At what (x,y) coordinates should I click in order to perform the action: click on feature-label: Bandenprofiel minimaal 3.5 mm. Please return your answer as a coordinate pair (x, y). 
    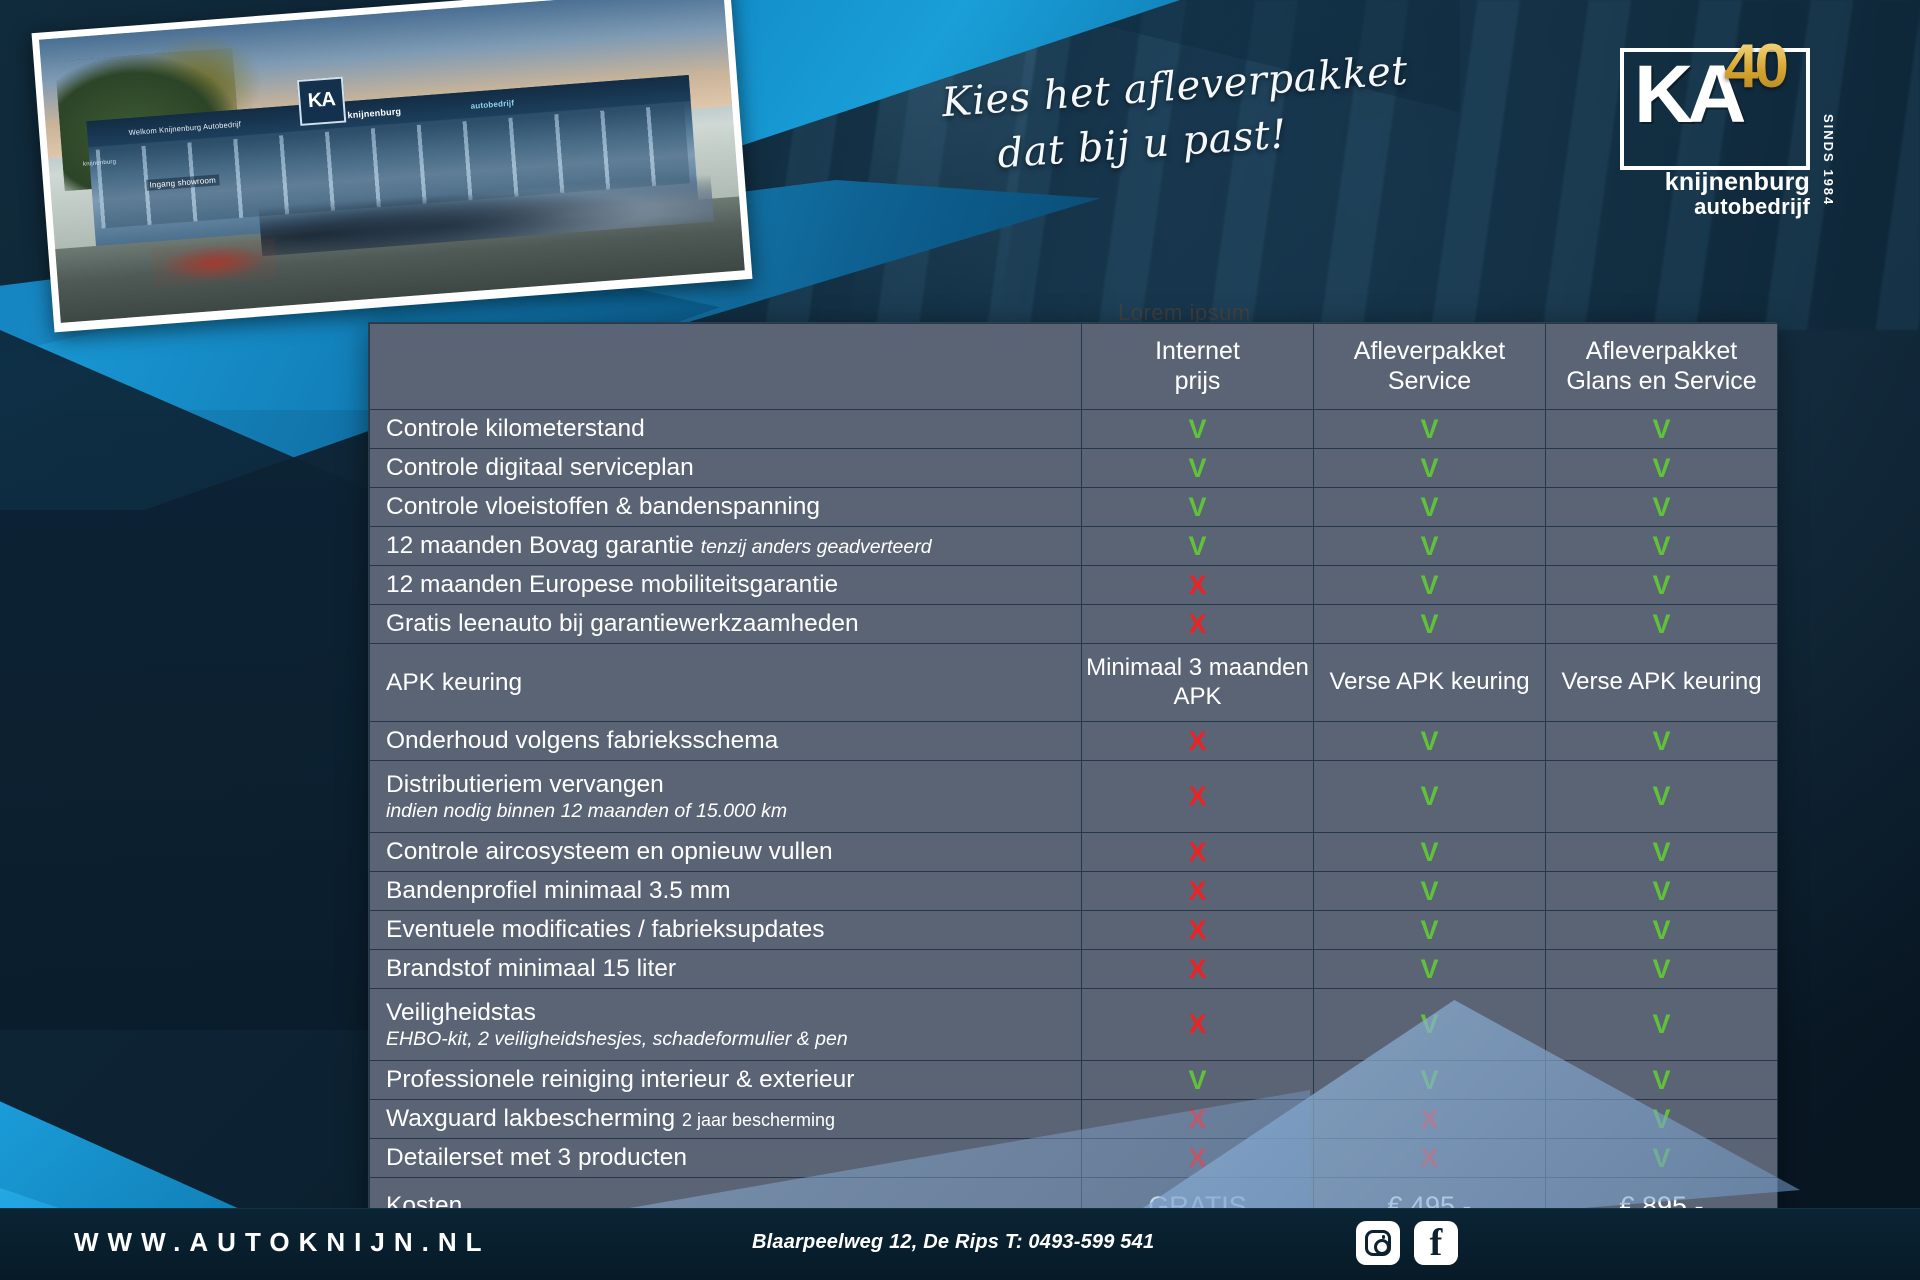
    Looking at the image, I should click on (725, 891).